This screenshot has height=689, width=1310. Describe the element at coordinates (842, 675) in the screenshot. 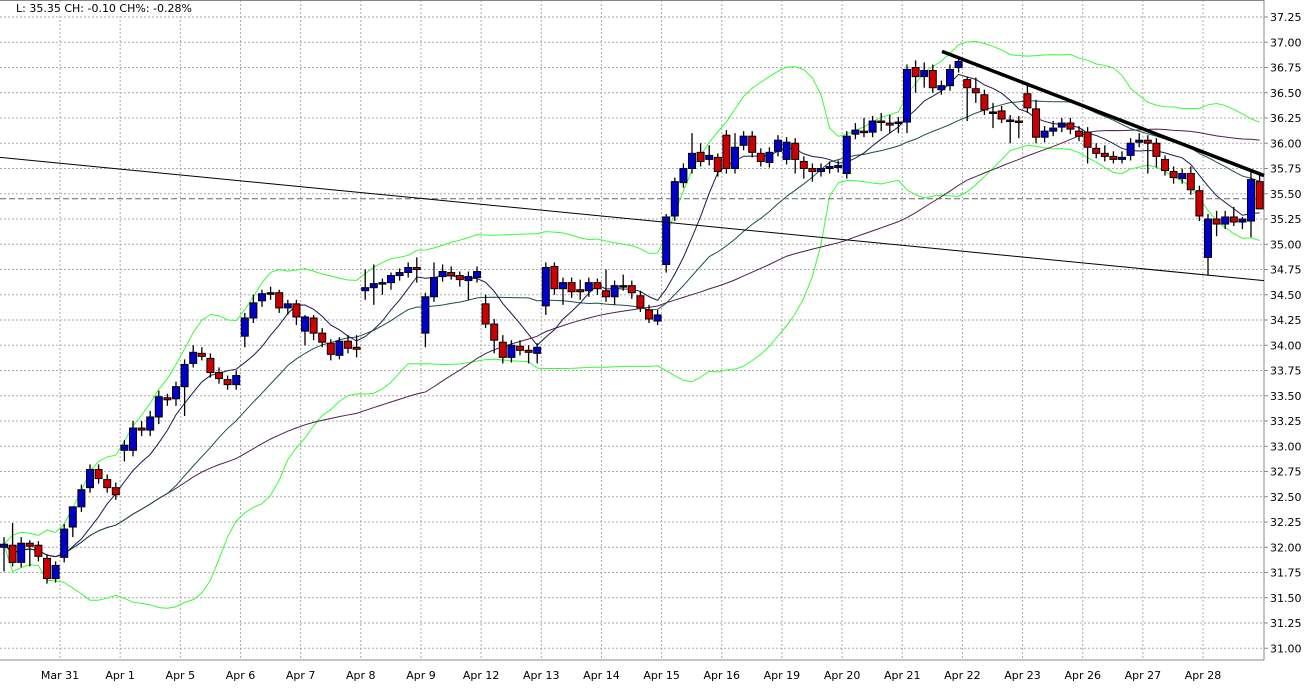

I see `x-tick-label: Apr 20` at that location.